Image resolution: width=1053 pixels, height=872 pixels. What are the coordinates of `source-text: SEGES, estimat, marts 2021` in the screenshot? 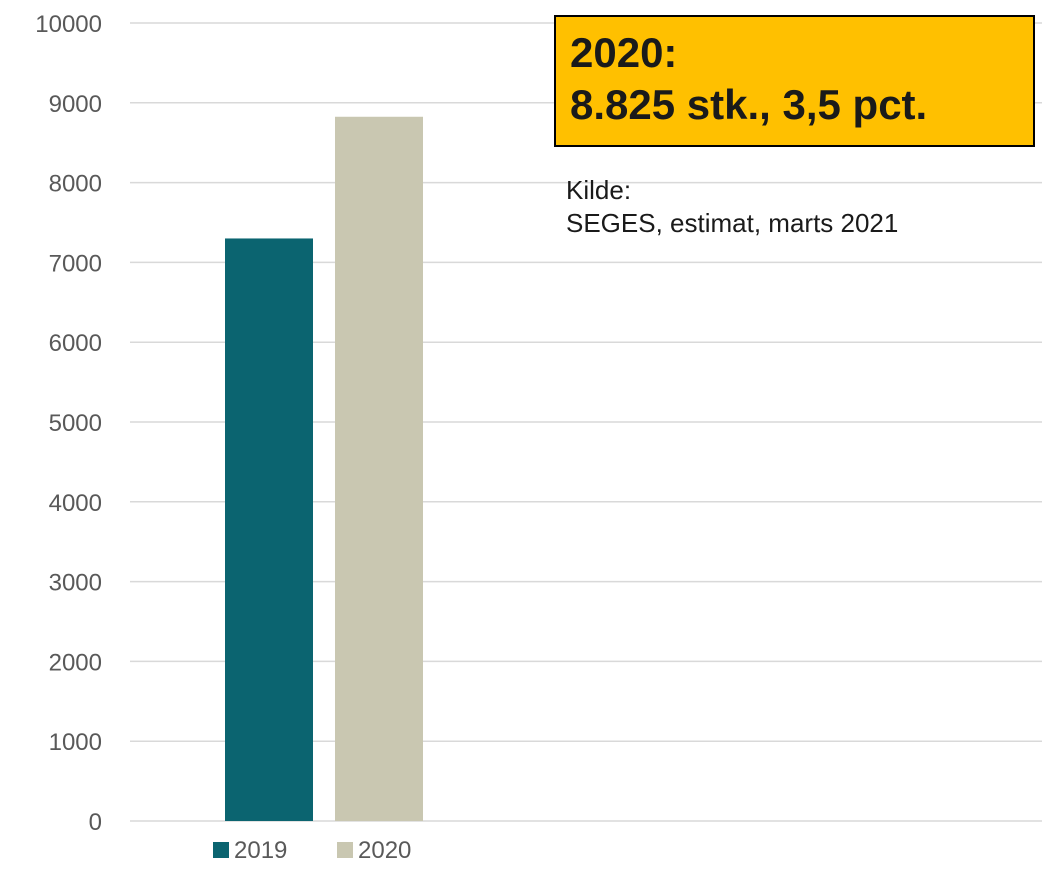 It's located at (732, 223).